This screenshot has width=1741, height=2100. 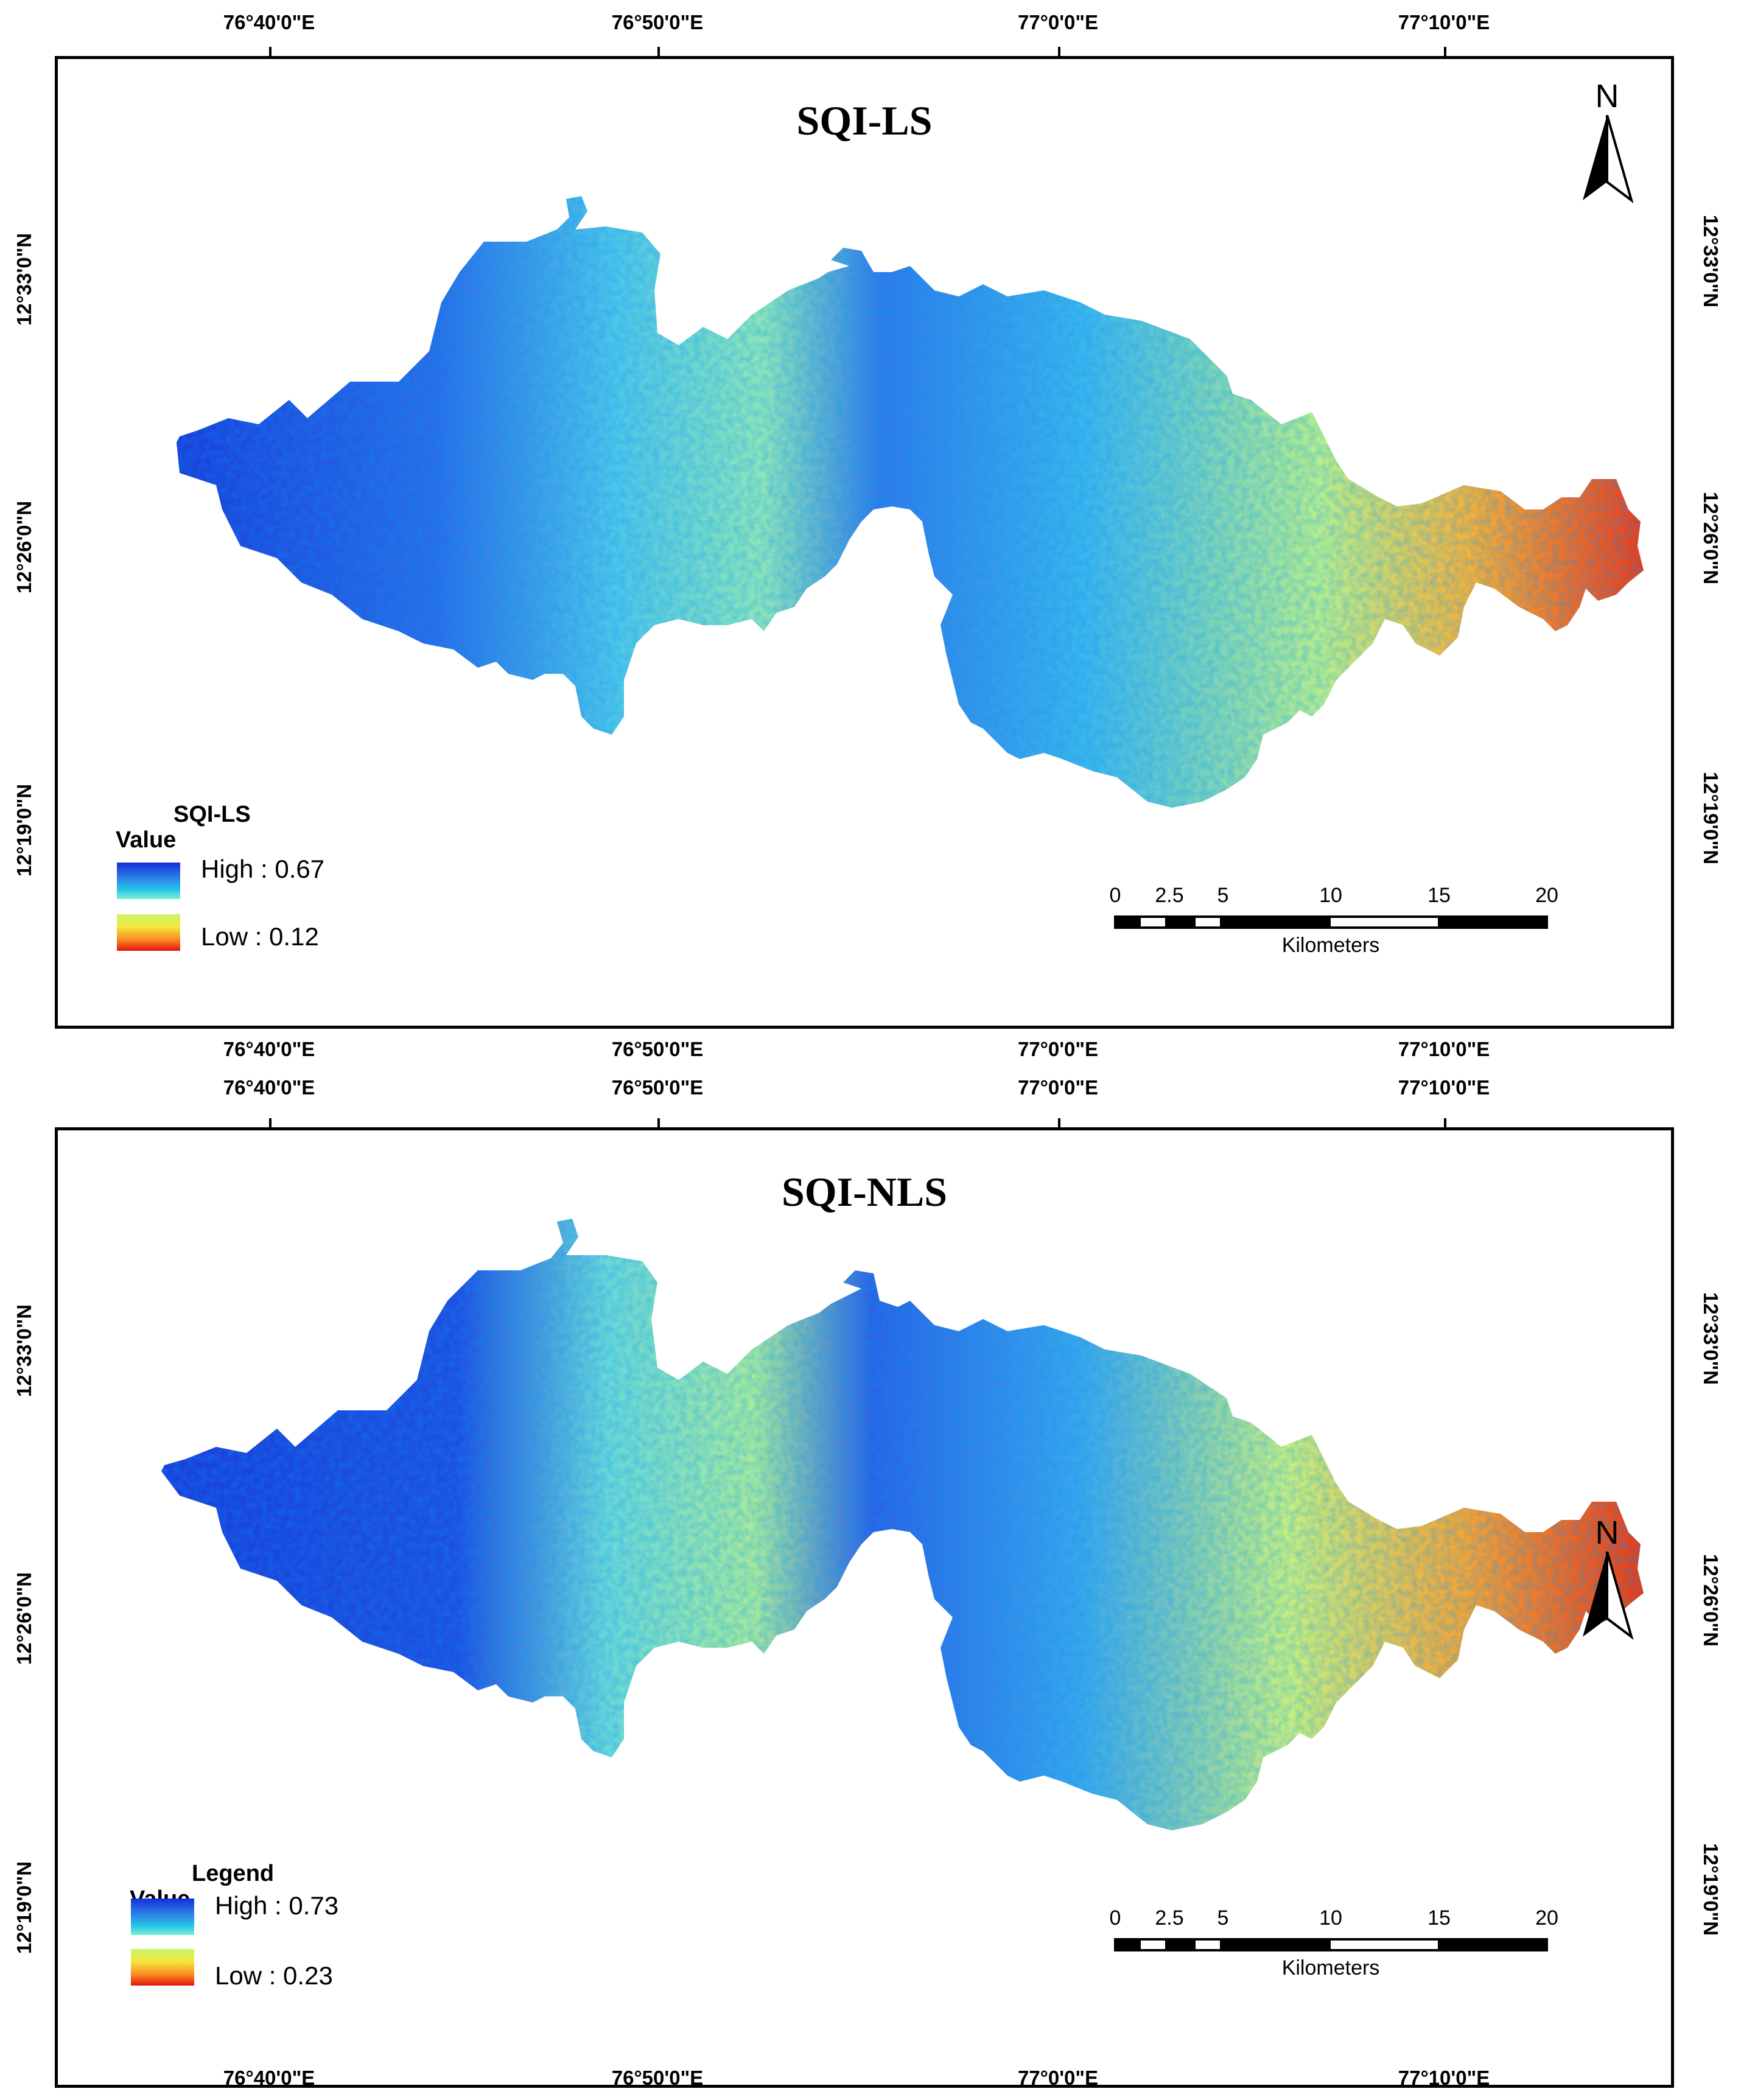 What do you see at coordinates (146, 840) in the screenshot?
I see `legend-value-heading: Value` at bounding box center [146, 840].